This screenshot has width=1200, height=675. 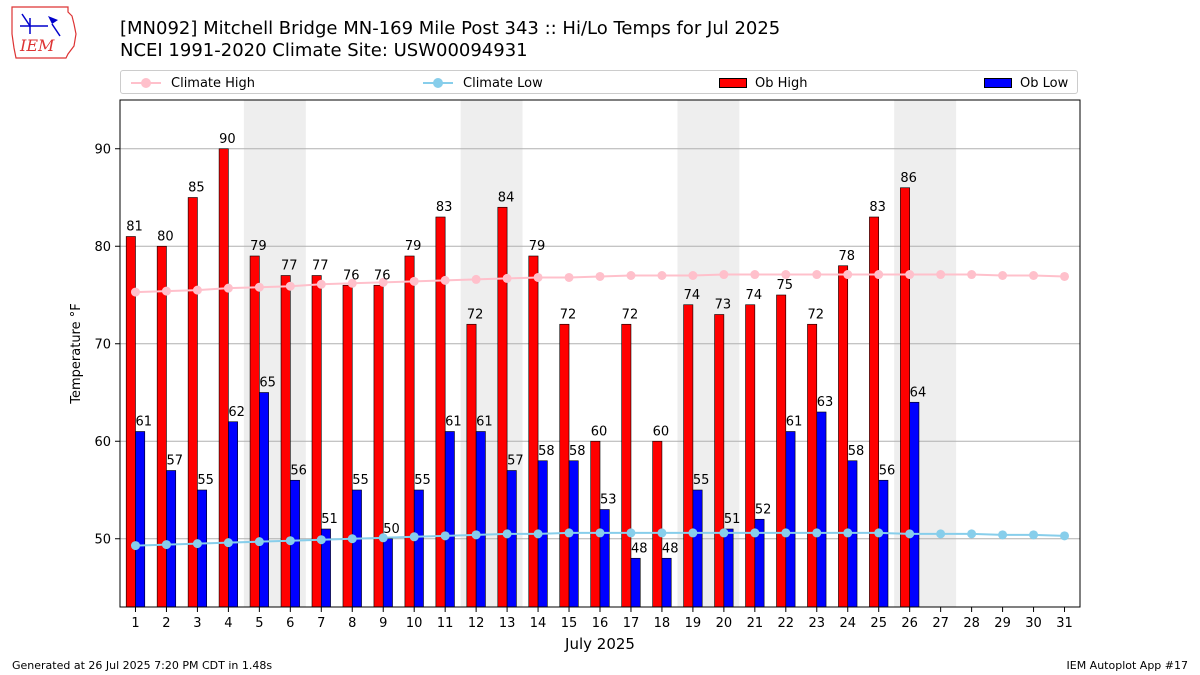 What do you see at coordinates (324, 50) in the screenshot?
I see `chart-subtitle: NCEI 1991-2020 Climate Site: USW00094931` at bounding box center [324, 50].